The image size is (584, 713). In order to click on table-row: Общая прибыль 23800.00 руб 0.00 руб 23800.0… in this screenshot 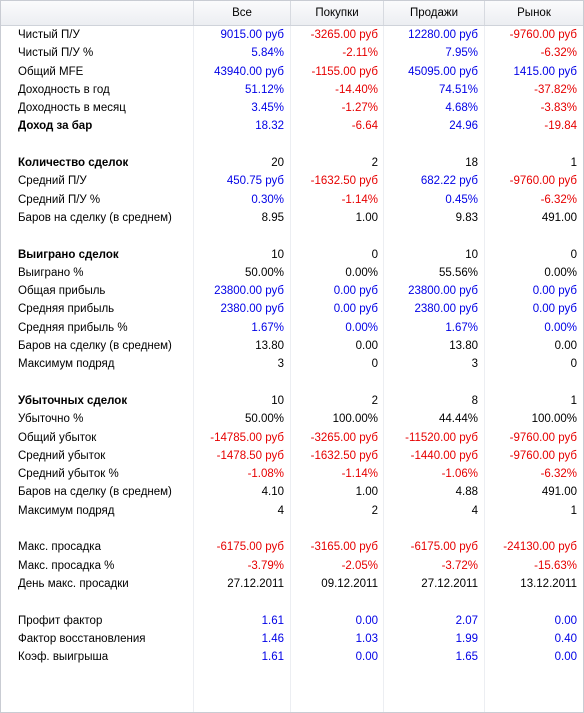, I will do `click(292, 291)`.